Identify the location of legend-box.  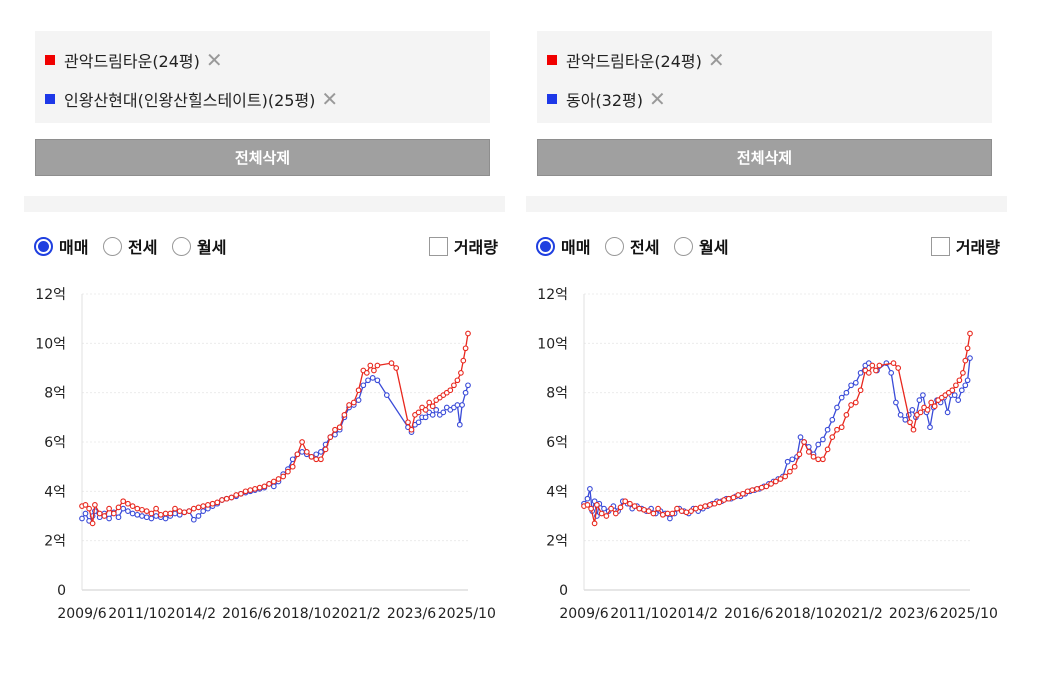
(262, 77).